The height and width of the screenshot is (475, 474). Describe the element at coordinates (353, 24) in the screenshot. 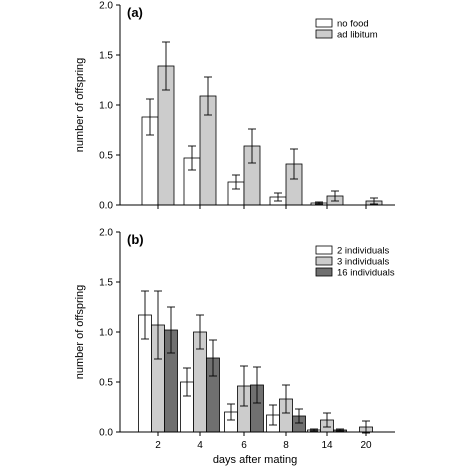

I see `legend-label: no food` at that location.